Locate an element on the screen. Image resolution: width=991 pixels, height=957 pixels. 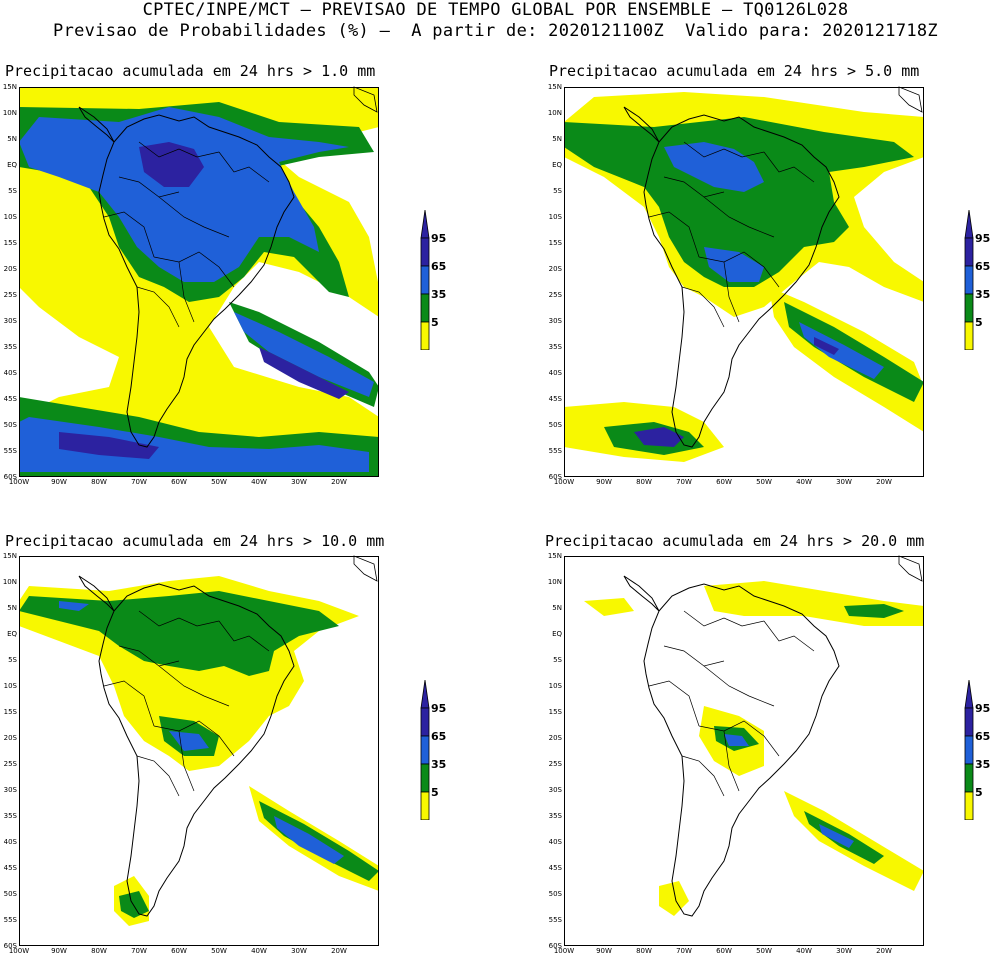
colorbar-segment-lvl65 is located at coordinates (425, 750).